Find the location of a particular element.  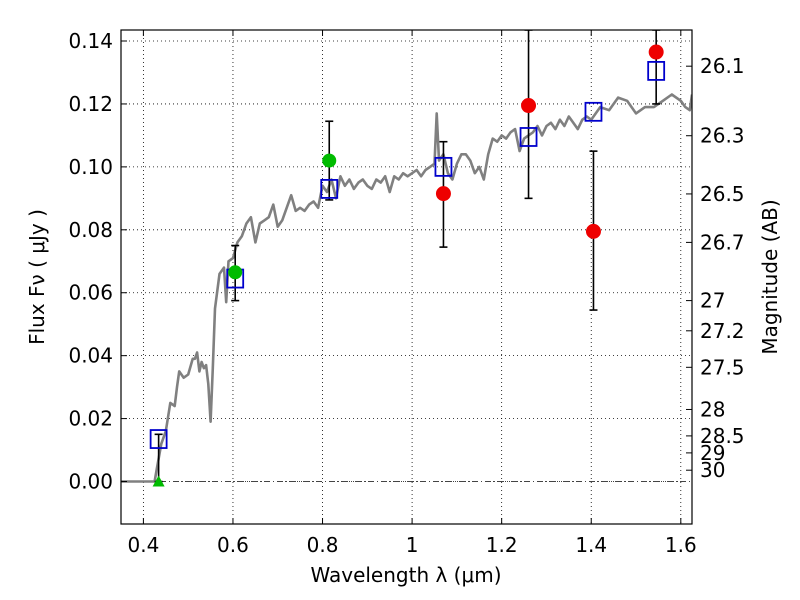

magnitude-tick-label: 29 is located at coordinates (712, 453).